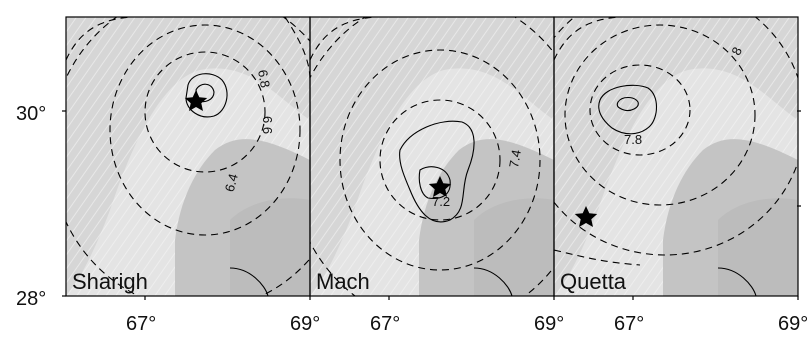 The height and width of the screenshot is (338, 809). I want to click on lat-tick-label: 30°, so click(31, 114).